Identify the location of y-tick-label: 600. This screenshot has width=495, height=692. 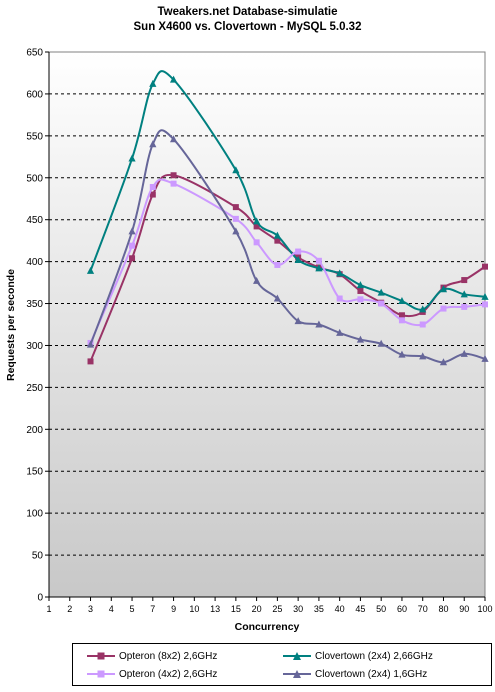
(34, 94).